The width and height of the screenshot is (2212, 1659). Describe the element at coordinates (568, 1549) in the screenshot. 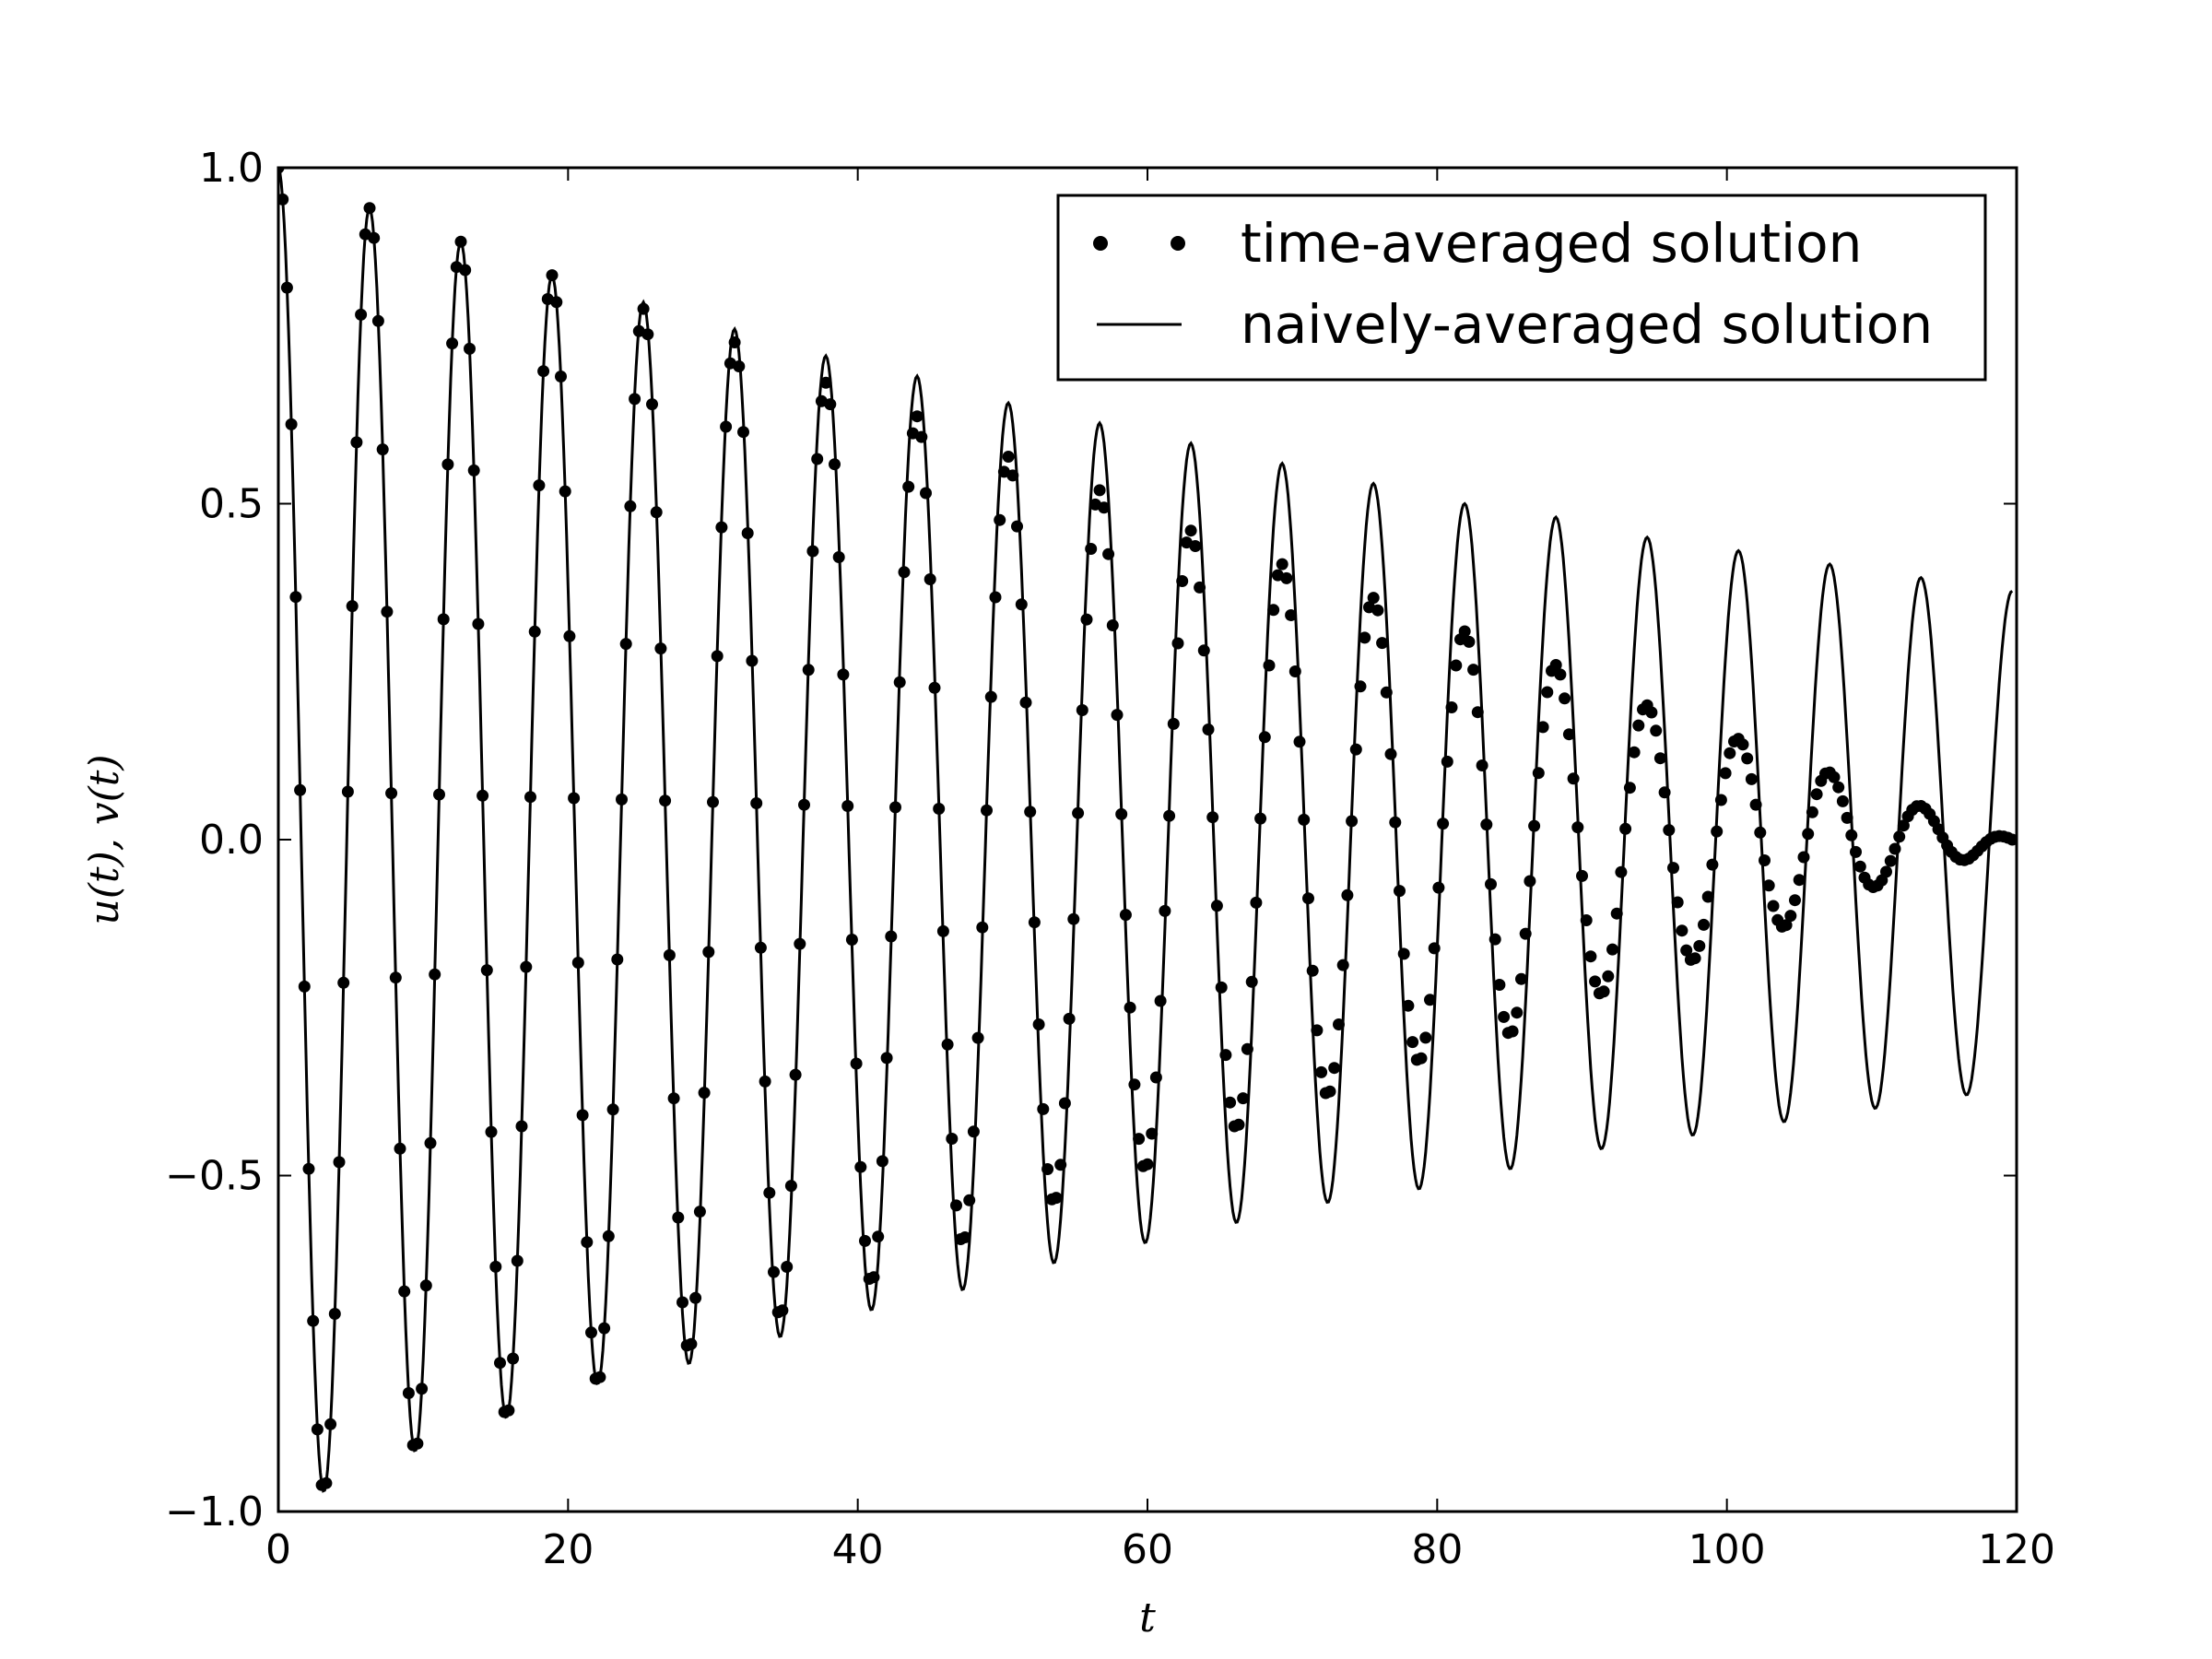

I see `x-tick-label: 20` at that location.